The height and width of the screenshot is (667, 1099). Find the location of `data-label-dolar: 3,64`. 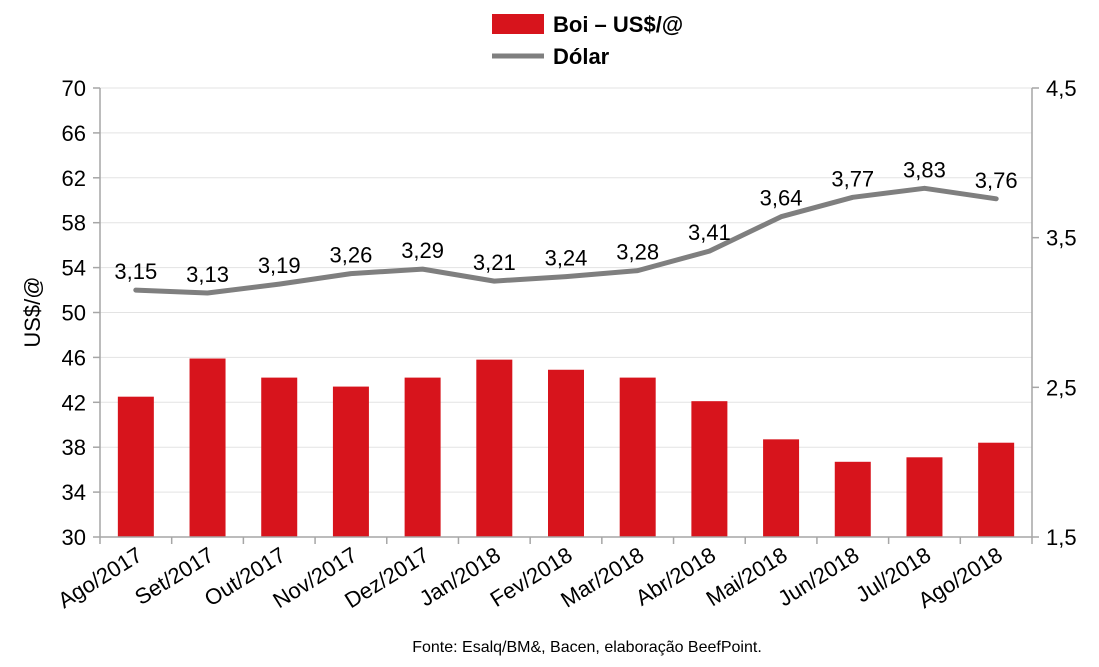

data-label-dolar: 3,64 is located at coordinates (781, 198).